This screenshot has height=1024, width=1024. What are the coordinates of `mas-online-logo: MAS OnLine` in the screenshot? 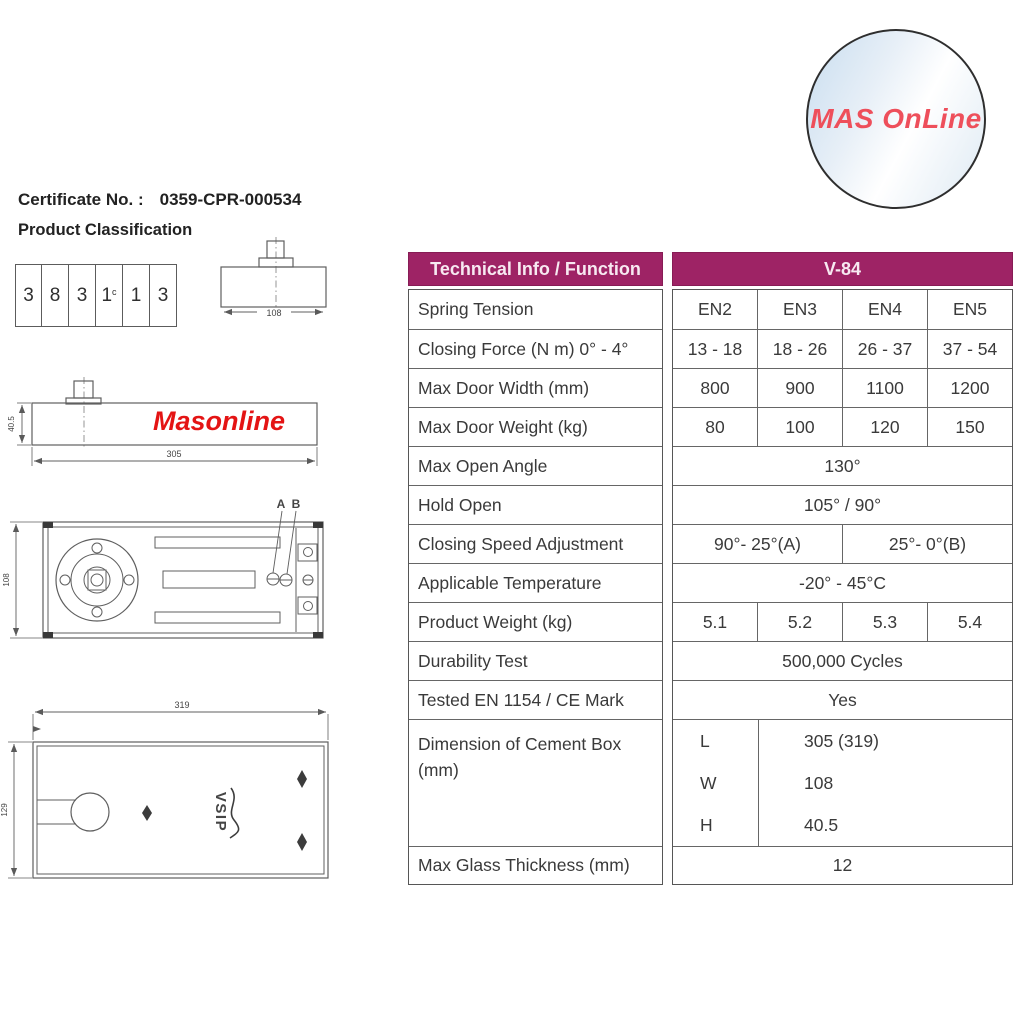 It's located at (896, 119).